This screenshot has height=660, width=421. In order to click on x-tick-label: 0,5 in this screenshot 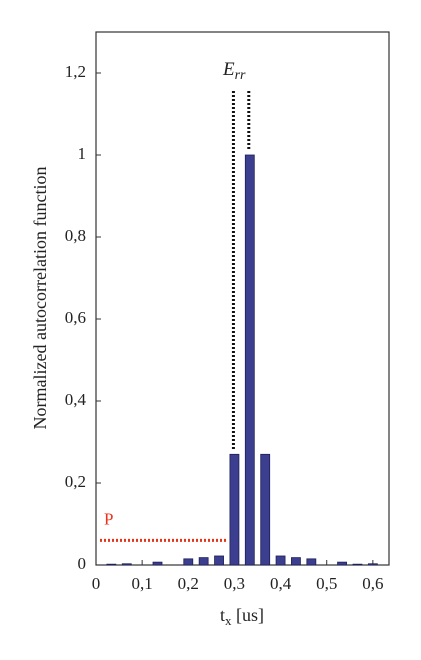, I will do `click(326, 583)`.